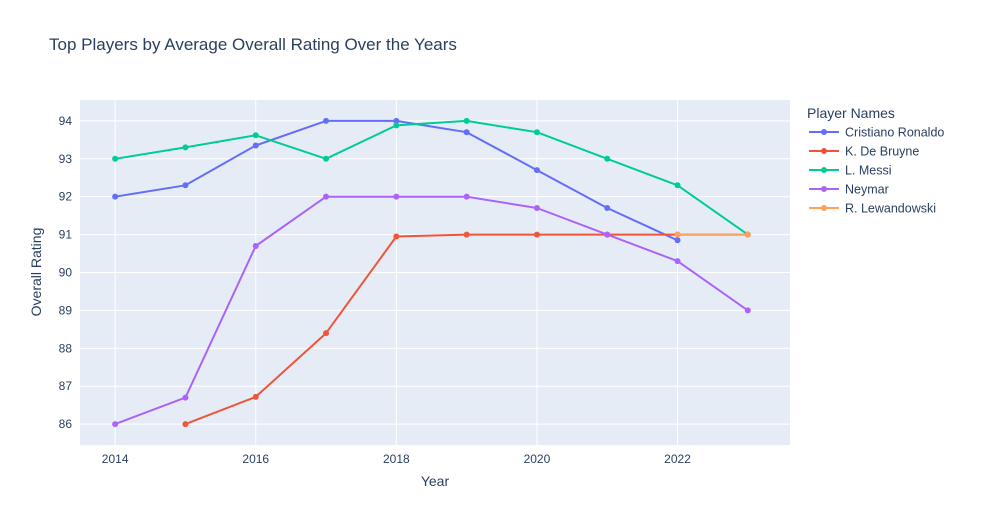  Describe the element at coordinates (66, 348) in the screenshot. I see `y-tick-label: 88` at that location.